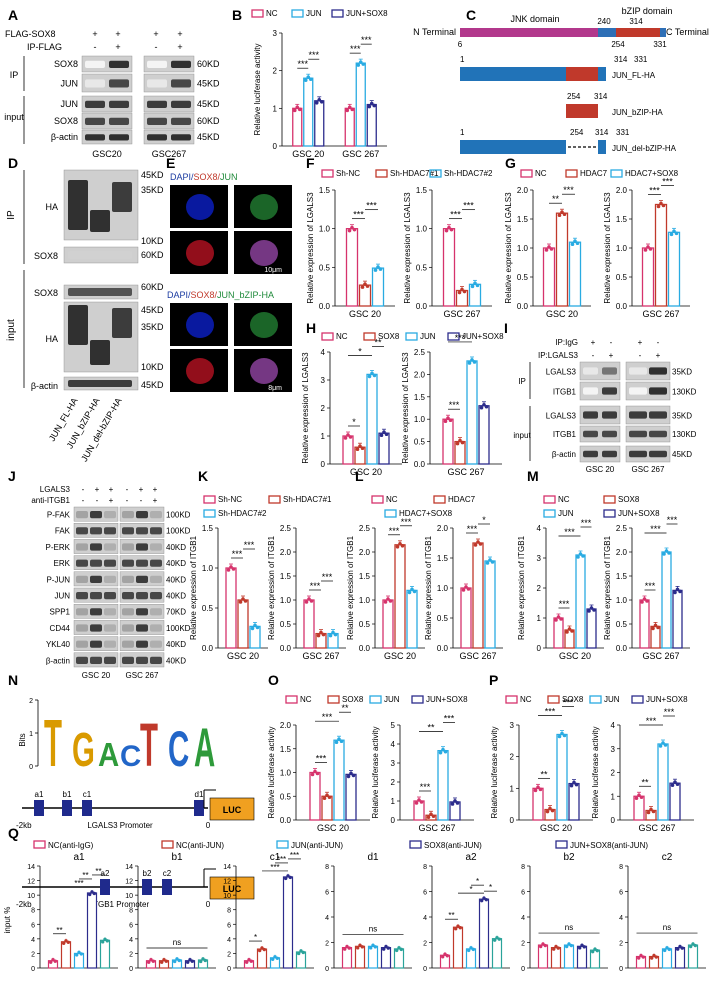  Describe the element at coordinates (7, 920) in the screenshot. I see `q-ylabel: input %` at that location.